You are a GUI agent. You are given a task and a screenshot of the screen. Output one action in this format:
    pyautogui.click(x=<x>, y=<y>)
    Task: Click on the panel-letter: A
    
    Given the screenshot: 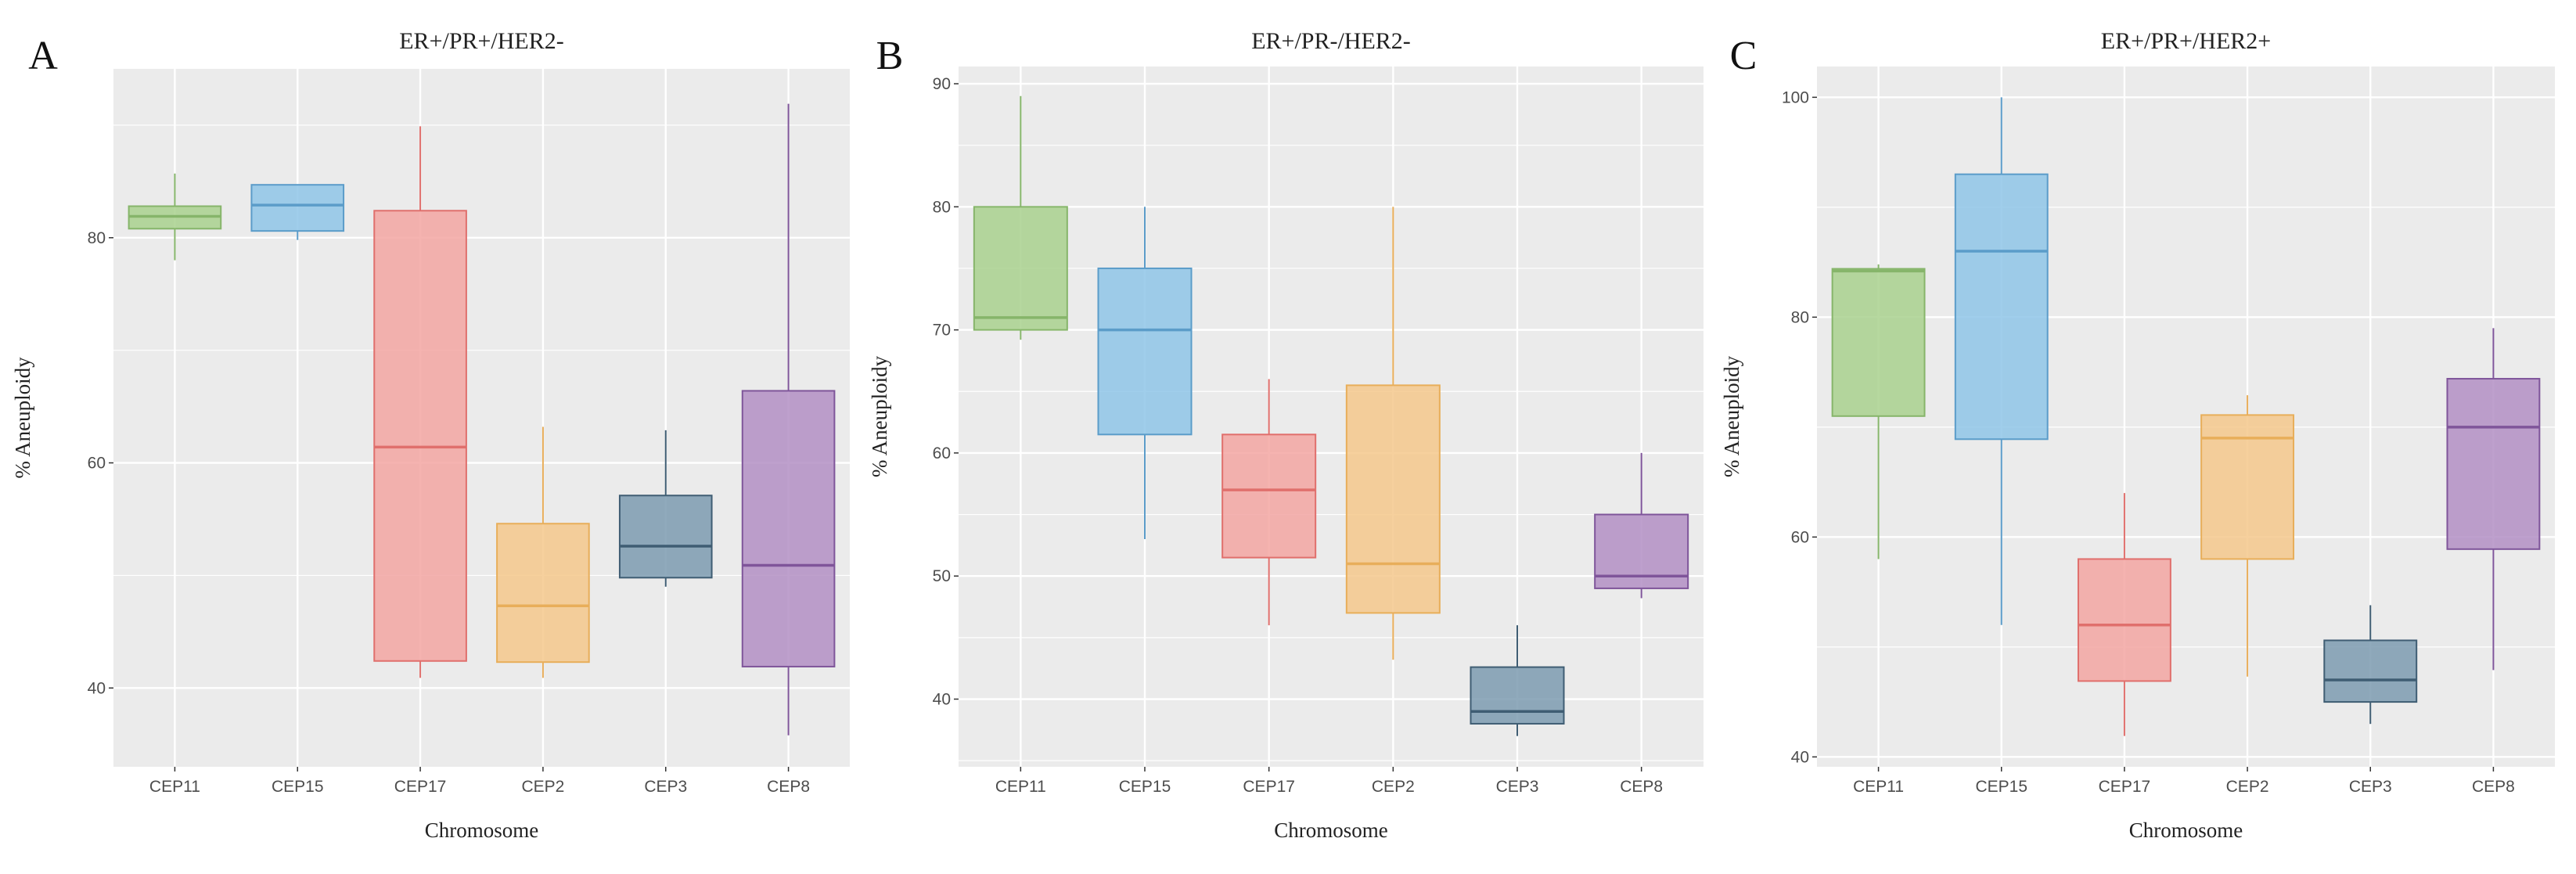 What is the action you would take?
    pyautogui.click(x=43, y=56)
    